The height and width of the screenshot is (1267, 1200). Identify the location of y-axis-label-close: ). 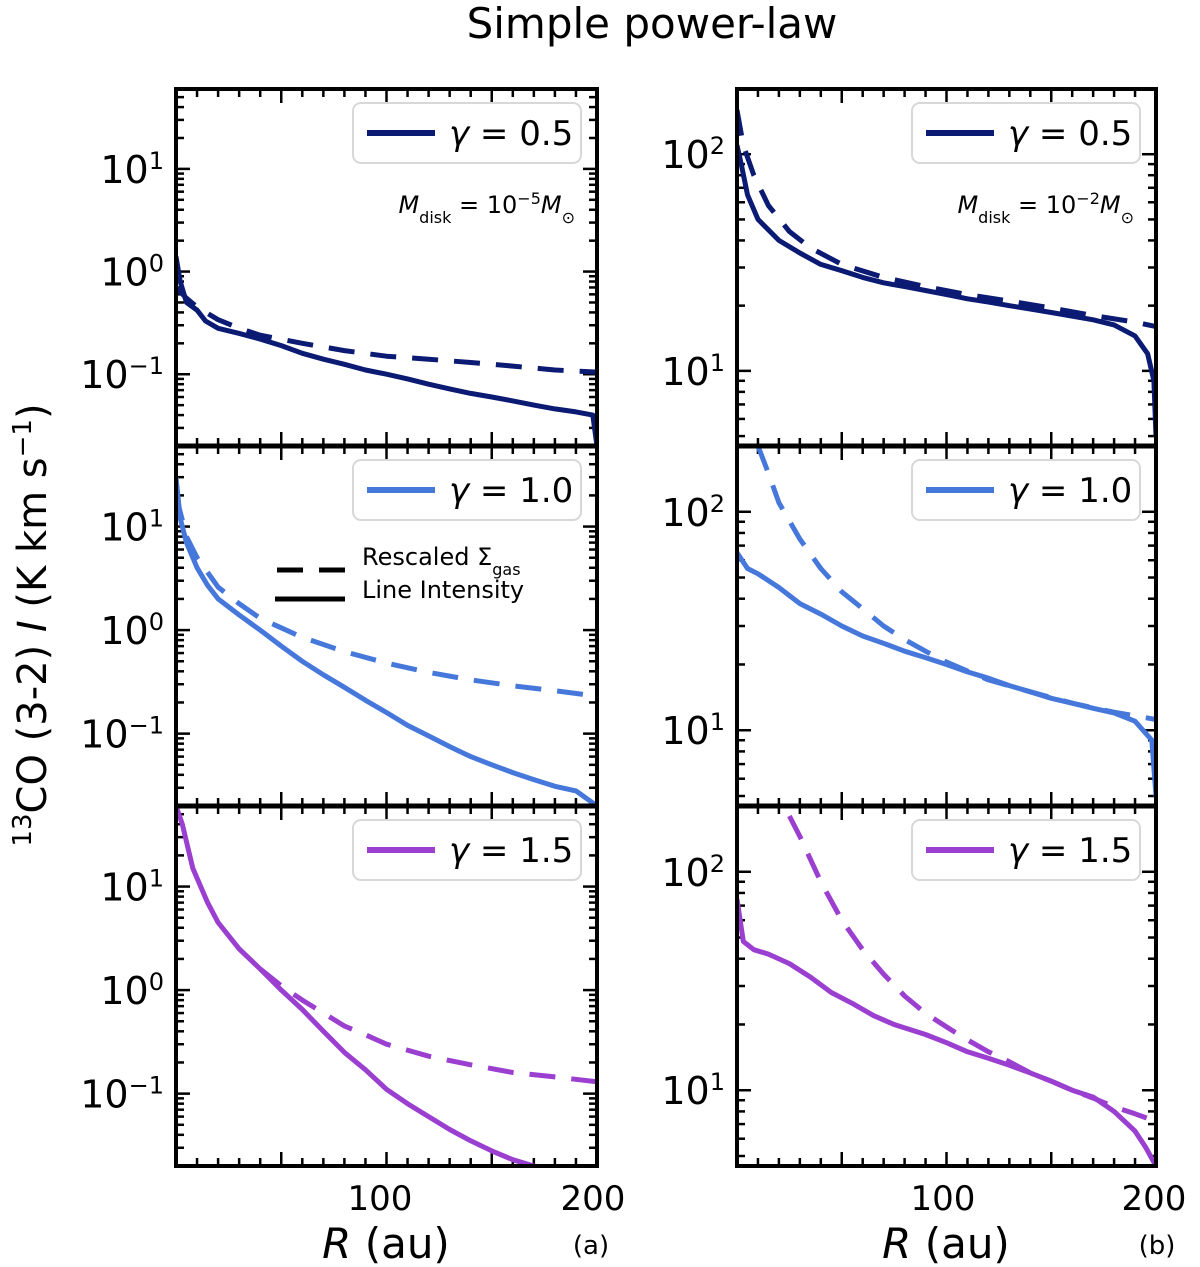
(33, 411).